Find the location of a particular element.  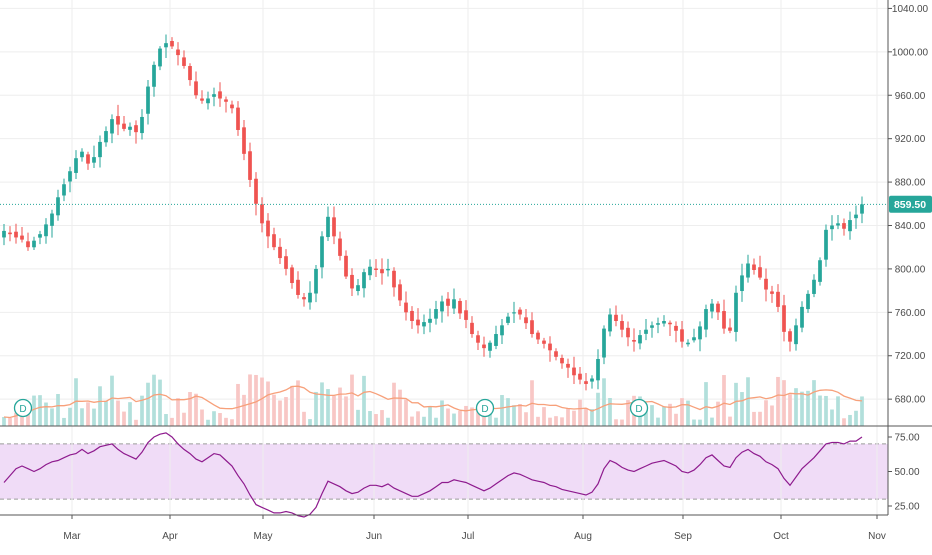

dividend-marker-label: D is located at coordinates (638, 409).